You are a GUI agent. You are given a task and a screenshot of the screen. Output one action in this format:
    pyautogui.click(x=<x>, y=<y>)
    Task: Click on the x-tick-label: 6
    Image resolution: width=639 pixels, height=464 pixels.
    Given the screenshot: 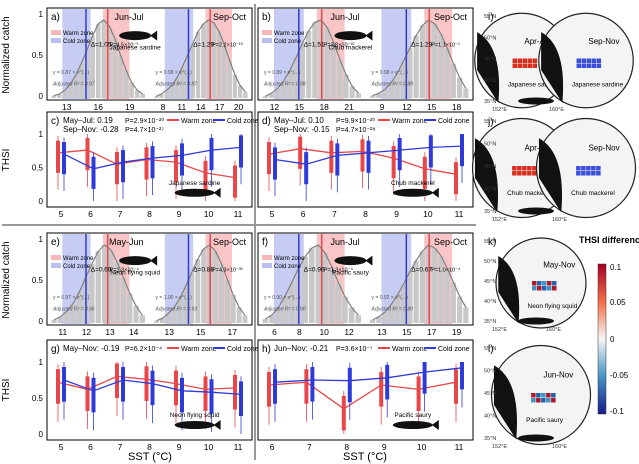 What is the action you would take?
    pyautogui.click(x=303, y=214)
    